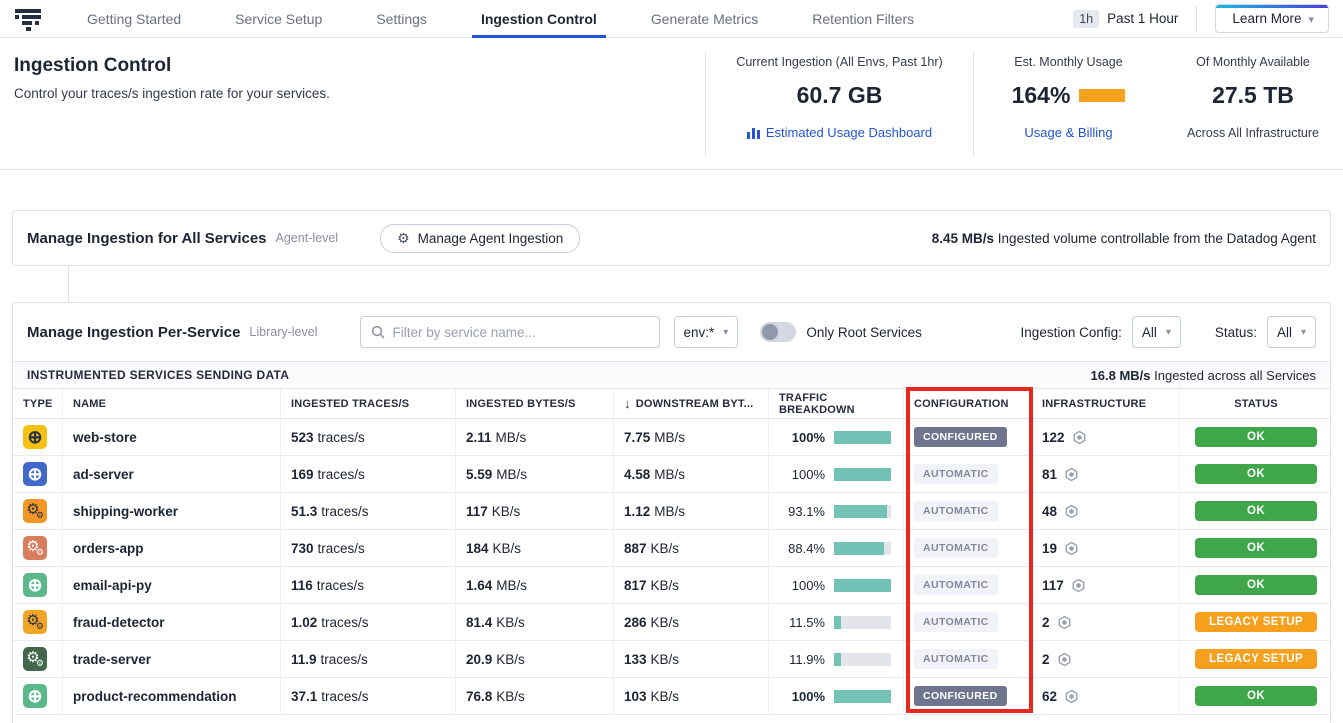 This screenshot has width=1343, height=723. Describe the element at coordinates (368, 403) in the screenshot. I see `col-ingested-traces: INGESTED TRACES/S` at that location.